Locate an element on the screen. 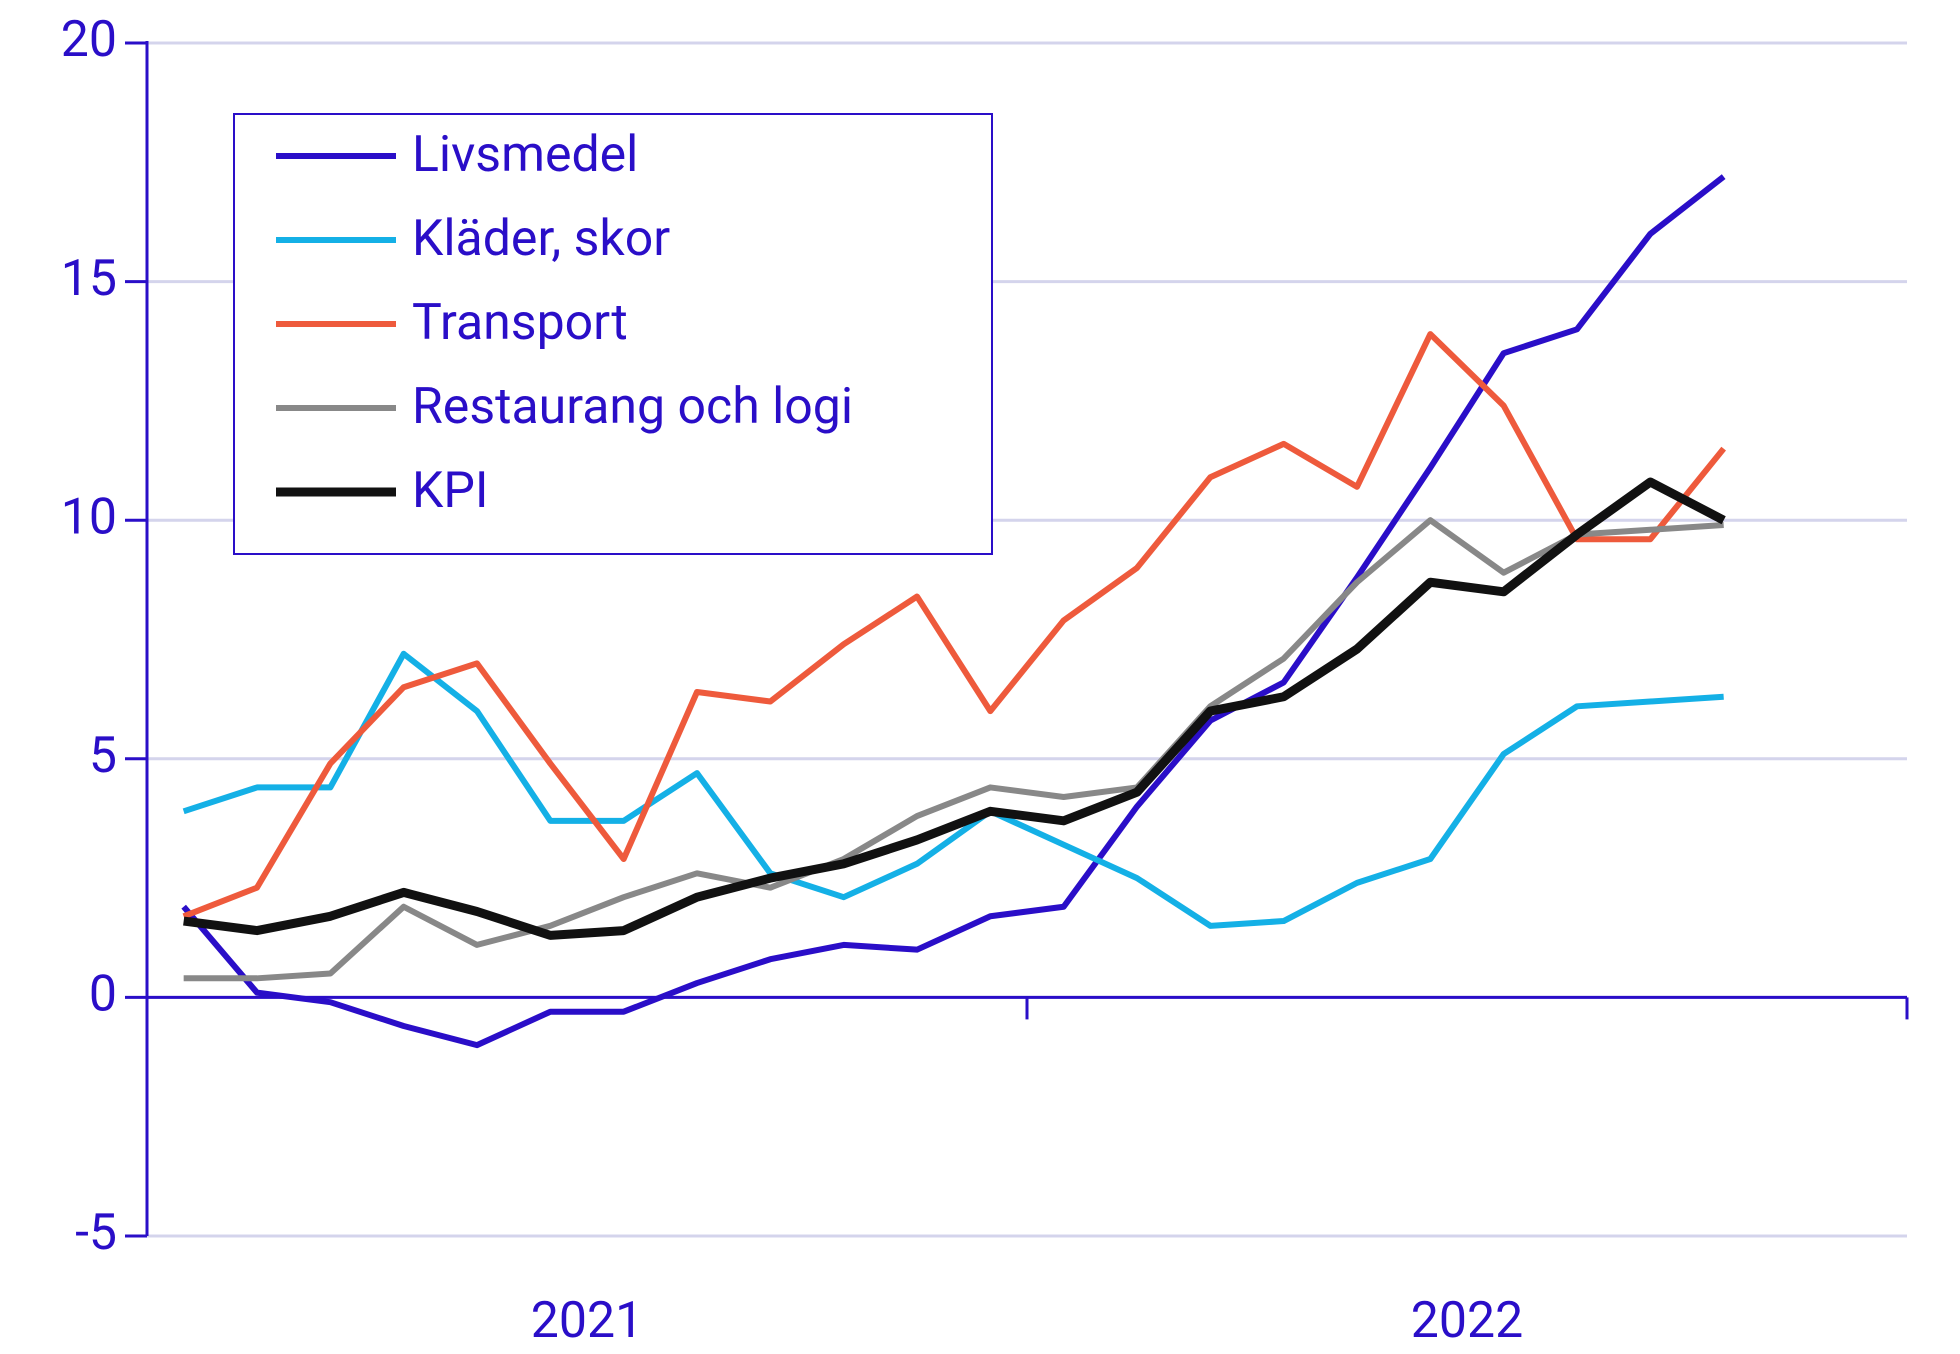 Image resolution: width=1960 pixels, height=1354 pixels. legend-box is located at coordinates (613, 334).